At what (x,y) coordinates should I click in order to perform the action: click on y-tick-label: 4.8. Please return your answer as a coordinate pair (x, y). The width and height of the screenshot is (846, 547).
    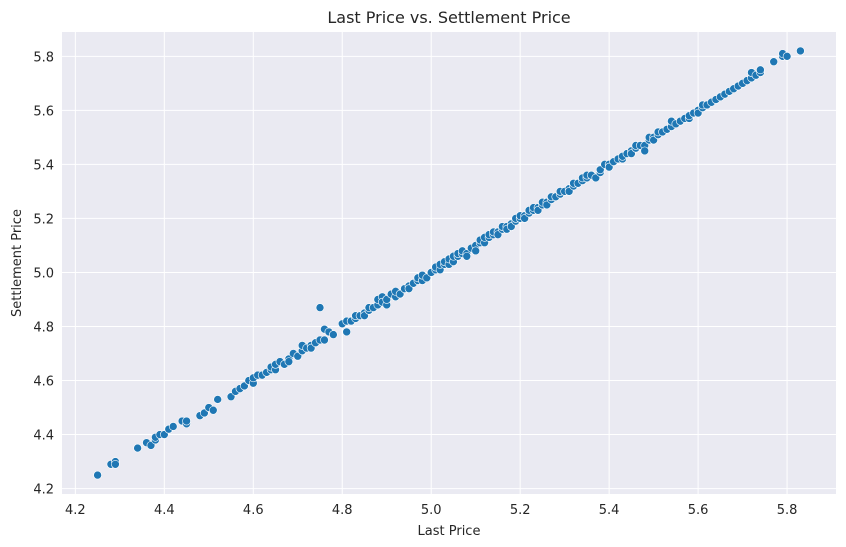
    Looking at the image, I should click on (43, 327).